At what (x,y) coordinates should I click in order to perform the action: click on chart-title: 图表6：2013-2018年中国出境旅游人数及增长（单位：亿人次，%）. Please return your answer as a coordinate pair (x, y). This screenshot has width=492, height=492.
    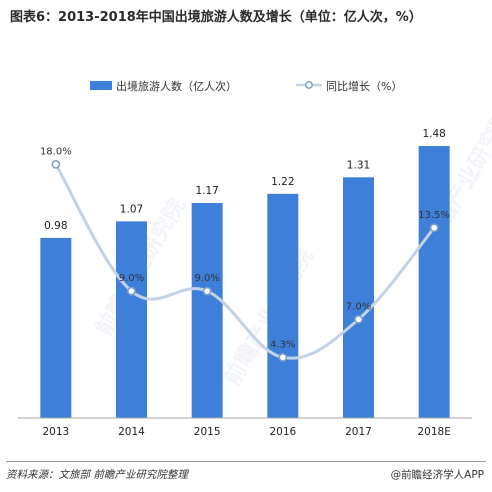
    Looking at the image, I should click on (216, 17).